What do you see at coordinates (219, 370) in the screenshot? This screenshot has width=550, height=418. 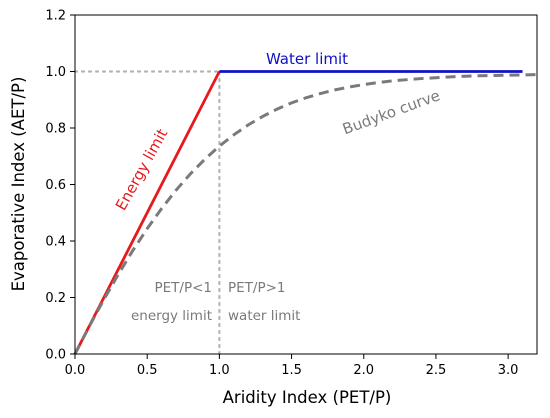 I see `x-tick-label: 1.0` at bounding box center [219, 370].